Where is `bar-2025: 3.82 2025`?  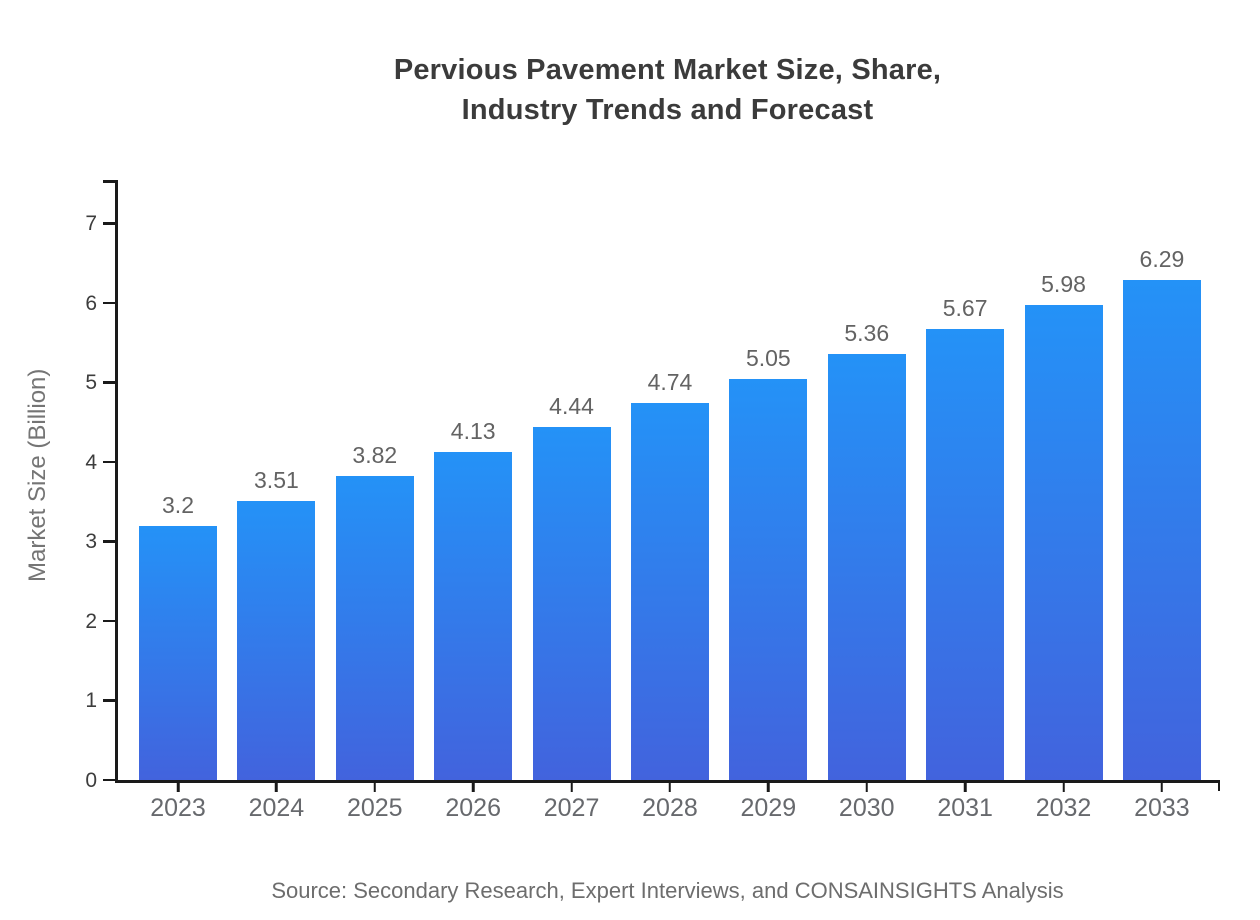
bar-2025: 3.82 2025 is located at coordinates (374, 632).